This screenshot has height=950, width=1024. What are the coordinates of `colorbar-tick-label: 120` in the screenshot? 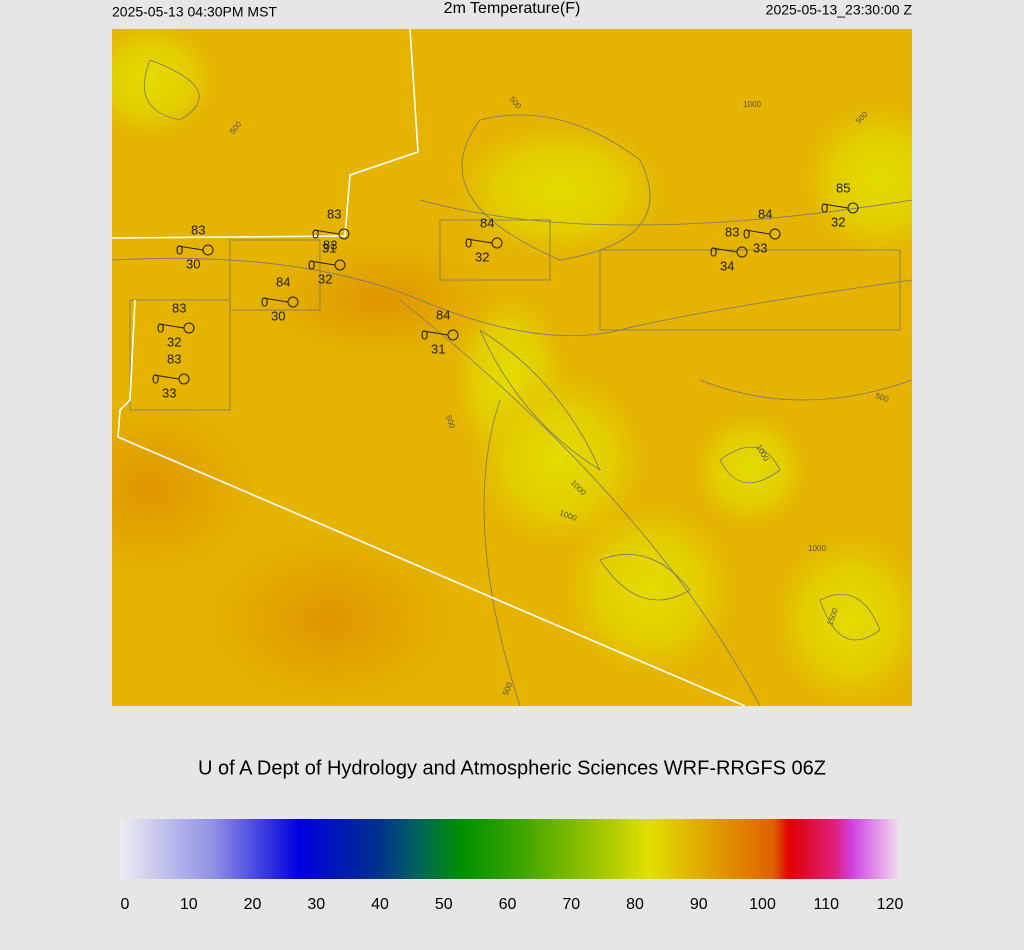 It's located at (890, 904).